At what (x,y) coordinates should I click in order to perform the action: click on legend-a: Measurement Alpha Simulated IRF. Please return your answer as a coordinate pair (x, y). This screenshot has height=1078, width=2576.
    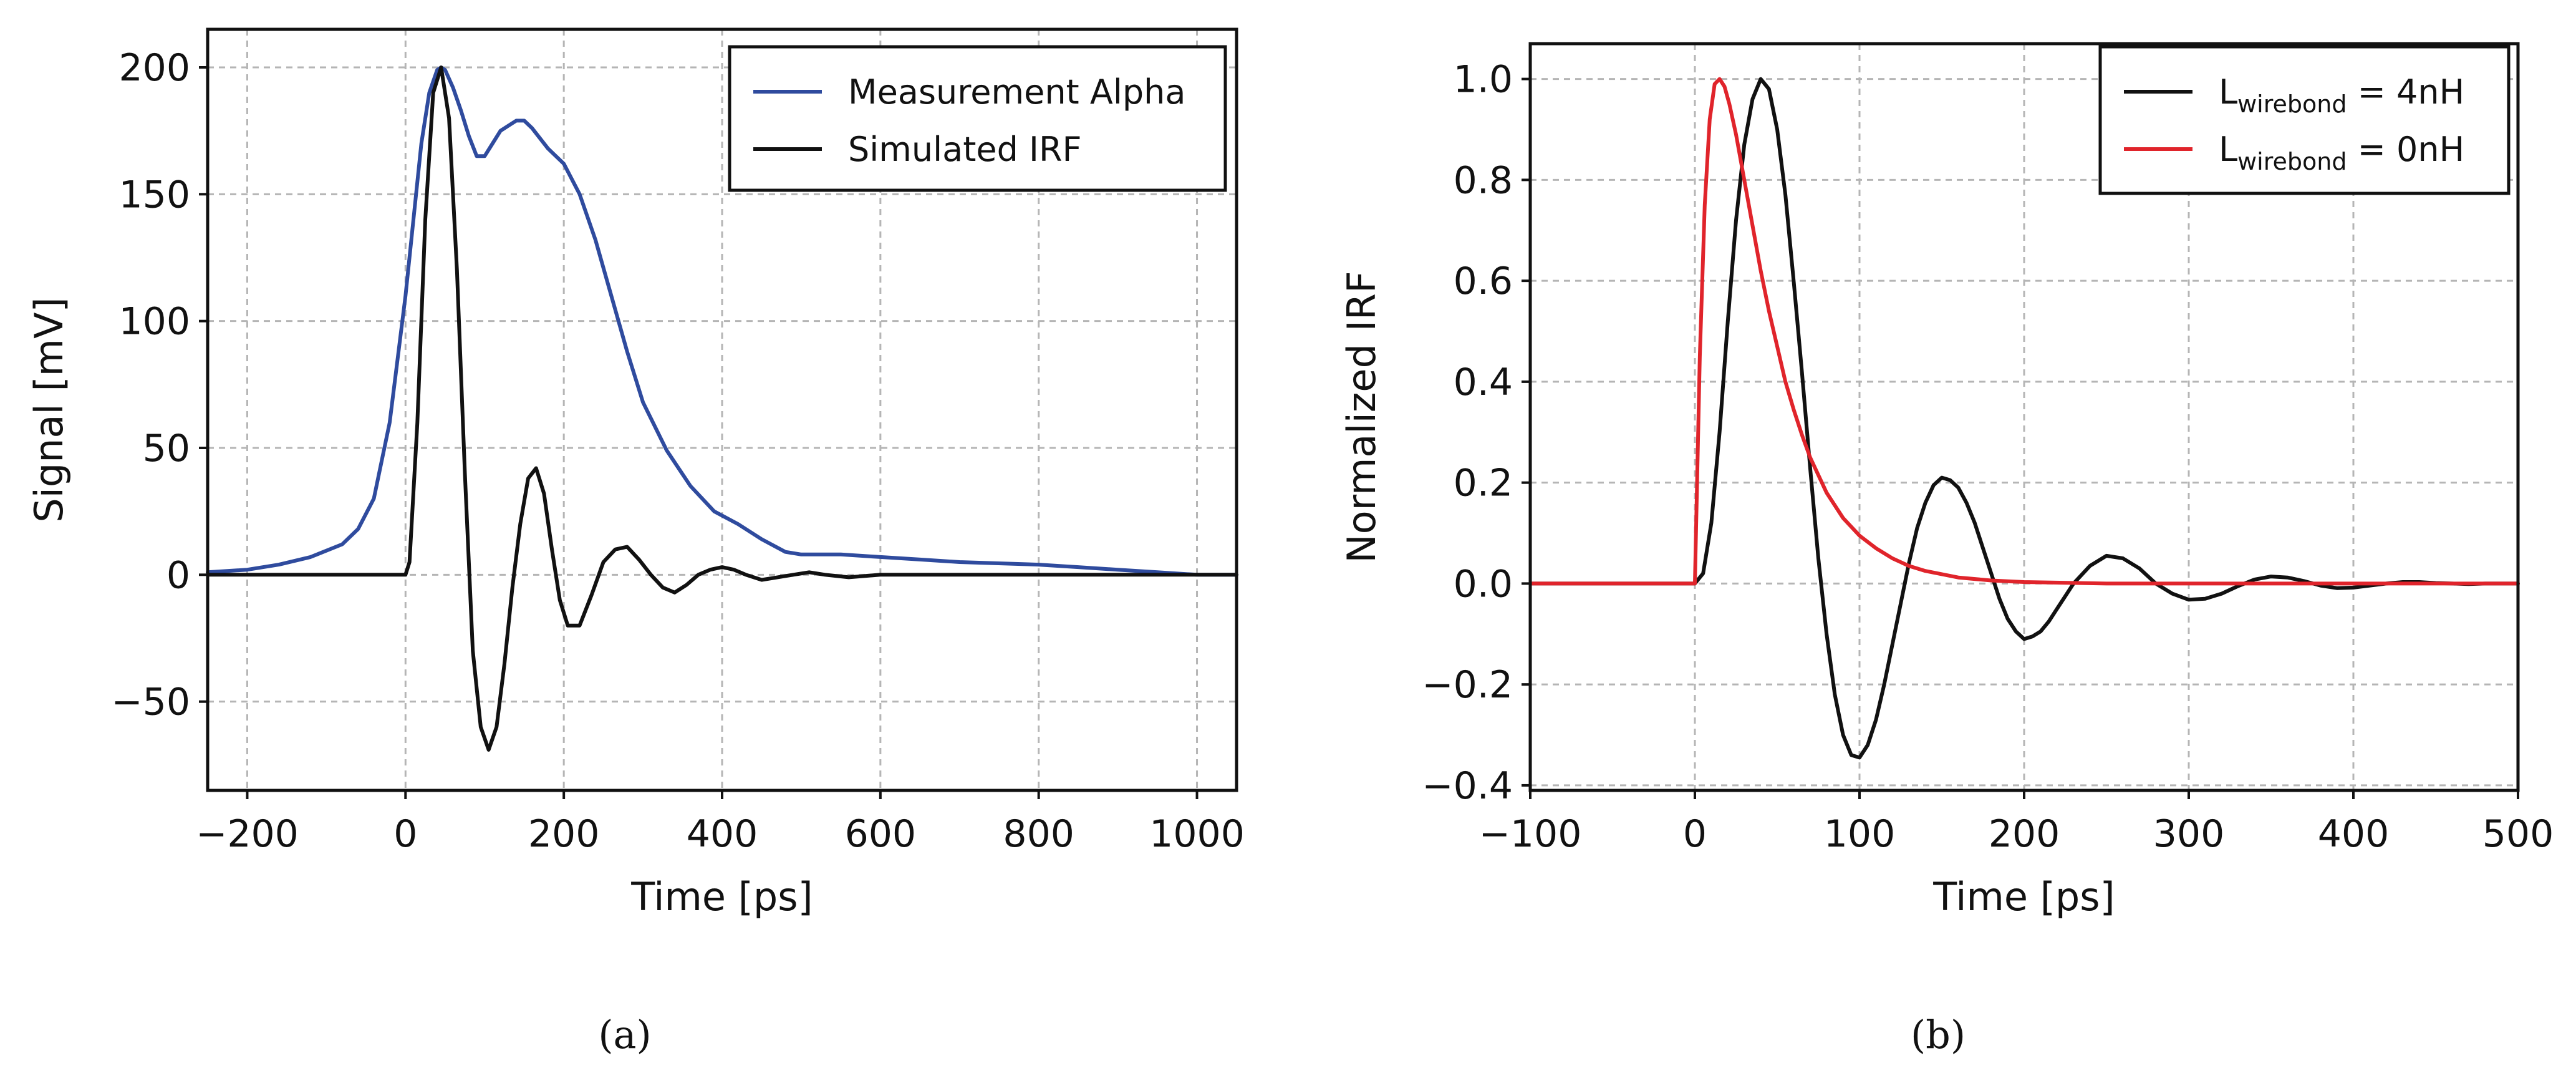
    Looking at the image, I should click on (977, 118).